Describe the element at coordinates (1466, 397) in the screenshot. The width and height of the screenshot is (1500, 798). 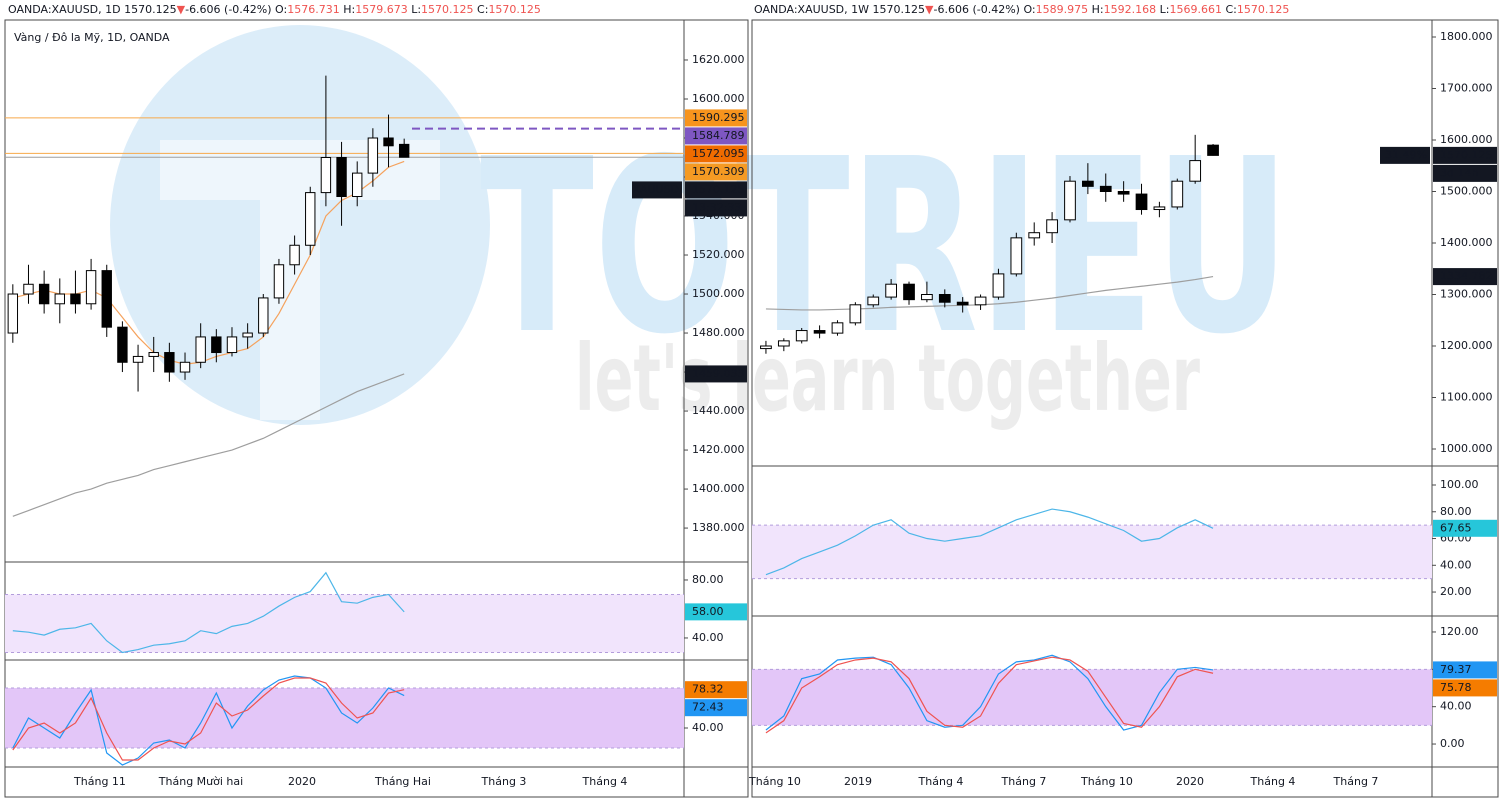
I see `y-tick-label: 1100.000` at that location.